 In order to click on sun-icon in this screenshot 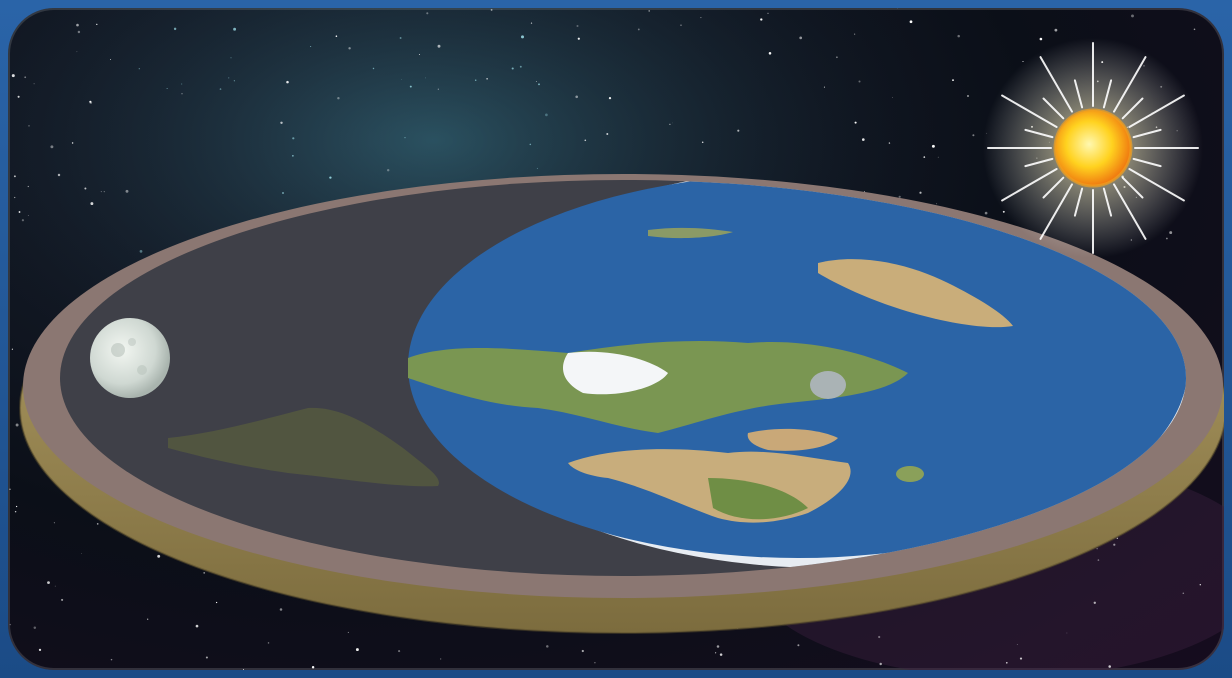, I will do `click(1093, 148)`.